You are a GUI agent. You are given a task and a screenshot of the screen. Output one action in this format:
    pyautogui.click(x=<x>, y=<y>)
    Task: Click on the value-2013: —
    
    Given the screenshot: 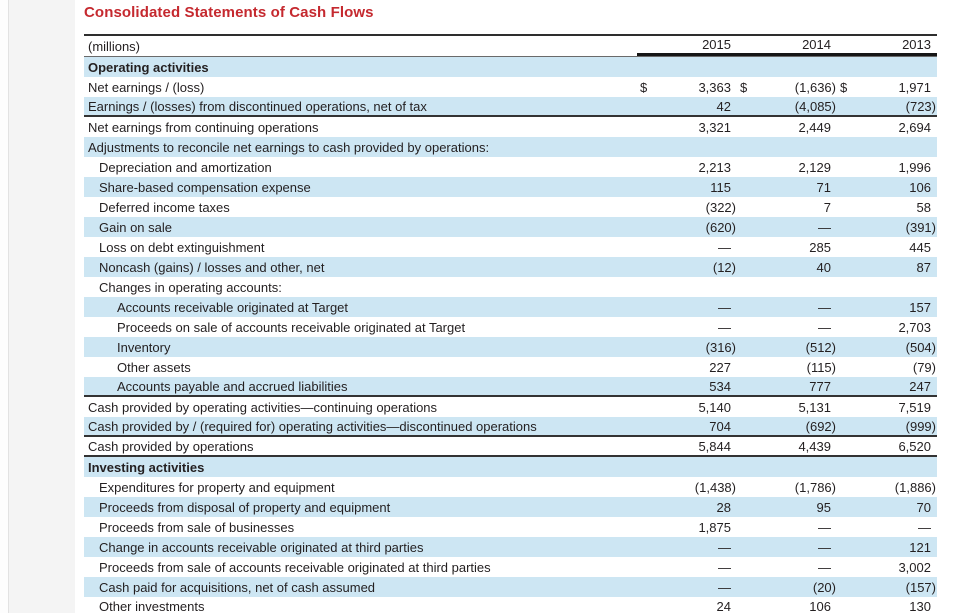 What is the action you would take?
    pyautogui.click(x=924, y=527)
    